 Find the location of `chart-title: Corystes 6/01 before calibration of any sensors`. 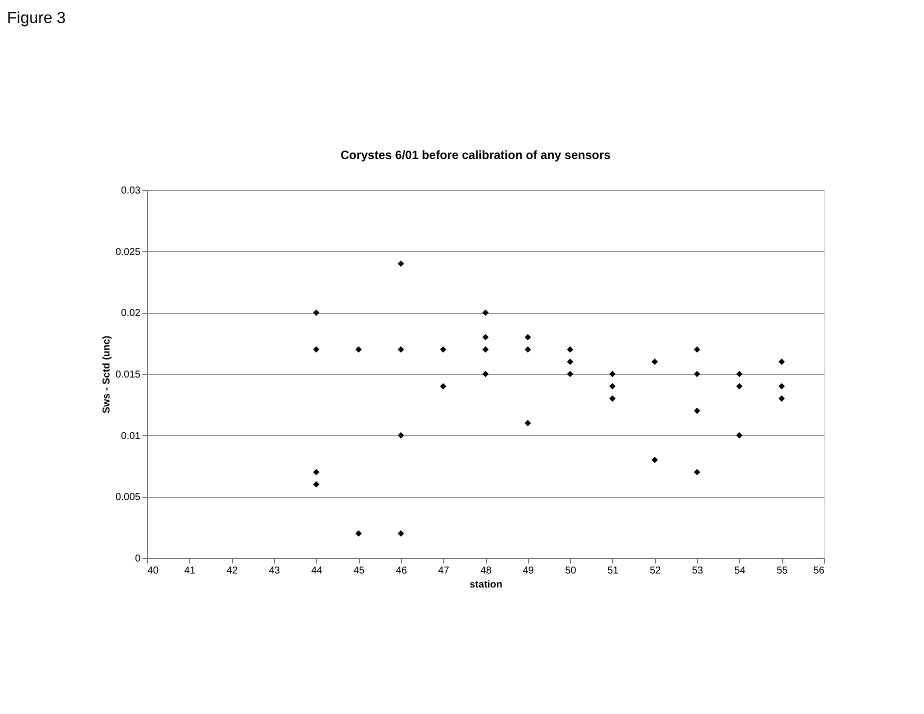

chart-title: Corystes 6/01 before calibration of any sensors is located at coordinates (475, 155).